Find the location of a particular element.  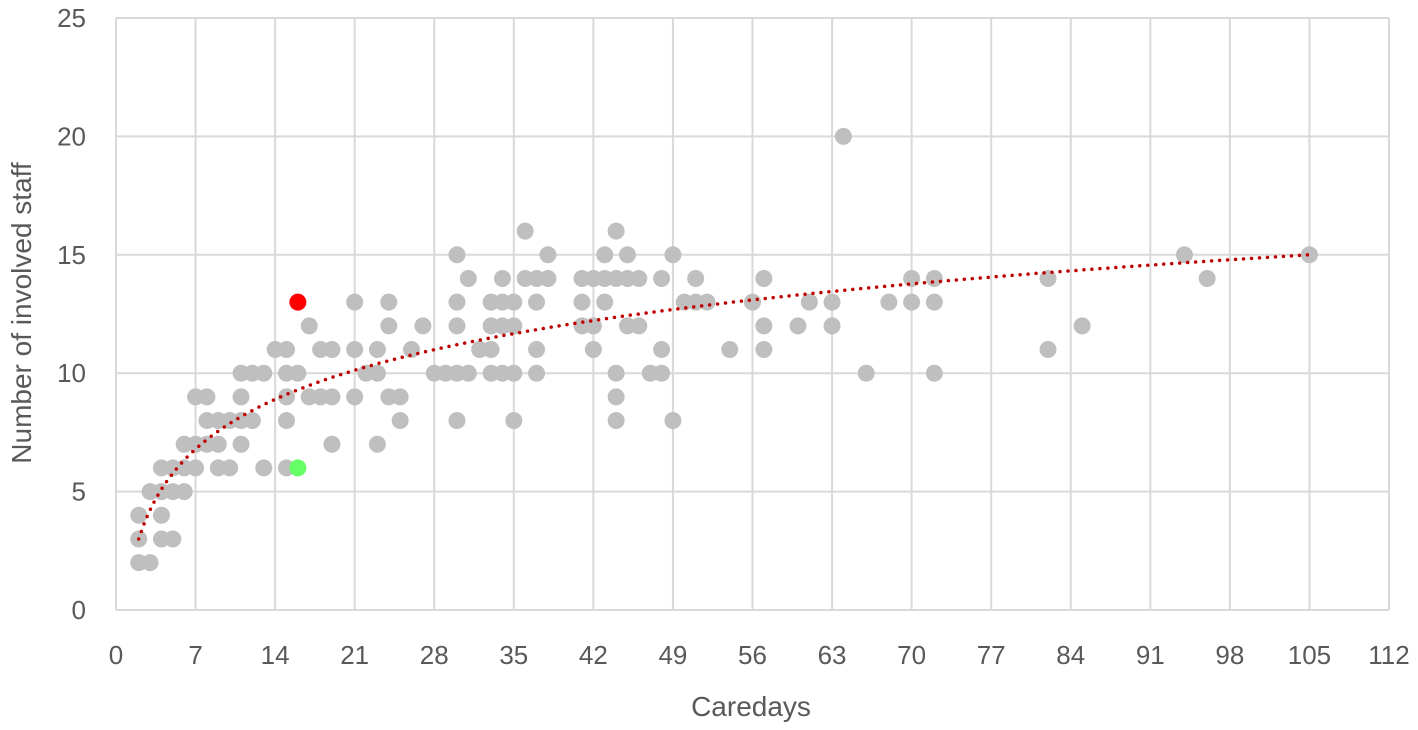

x-axis-title: Caredays is located at coordinates (751, 706).